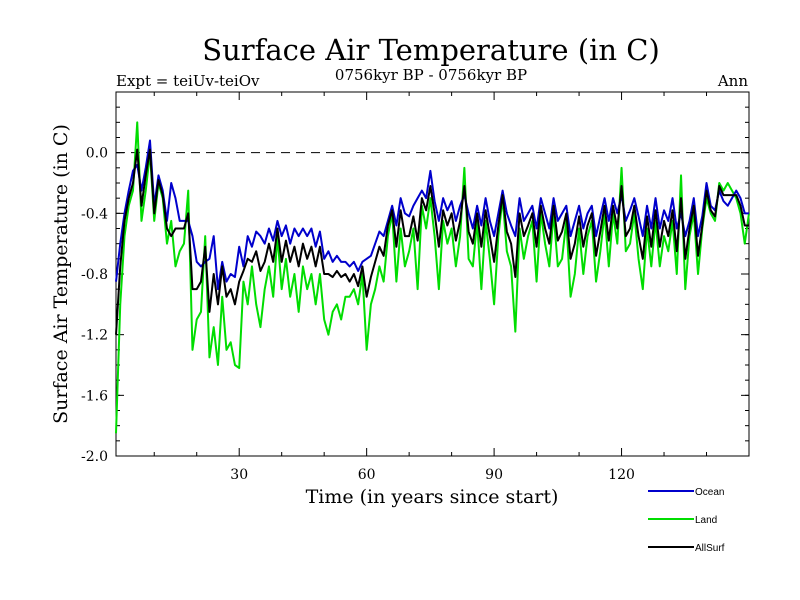 The image size is (800, 600). Describe the element at coordinates (732, 81) in the screenshot. I see `season-label: Ann` at that location.